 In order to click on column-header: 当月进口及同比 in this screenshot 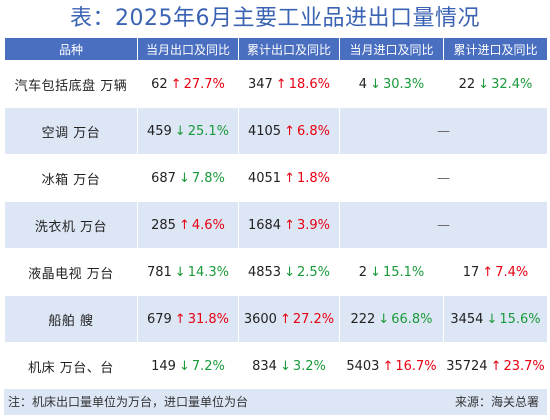, I will do `click(391, 49)`.